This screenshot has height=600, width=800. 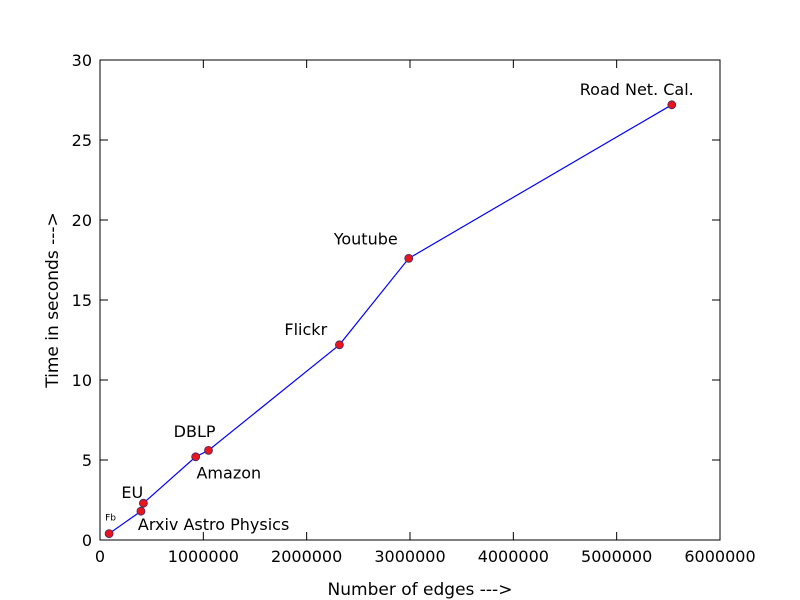 What do you see at coordinates (53, 300) in the screenshot?
I see `y-axis-label: Time in seconds --->` at bounding box center [53, 300].